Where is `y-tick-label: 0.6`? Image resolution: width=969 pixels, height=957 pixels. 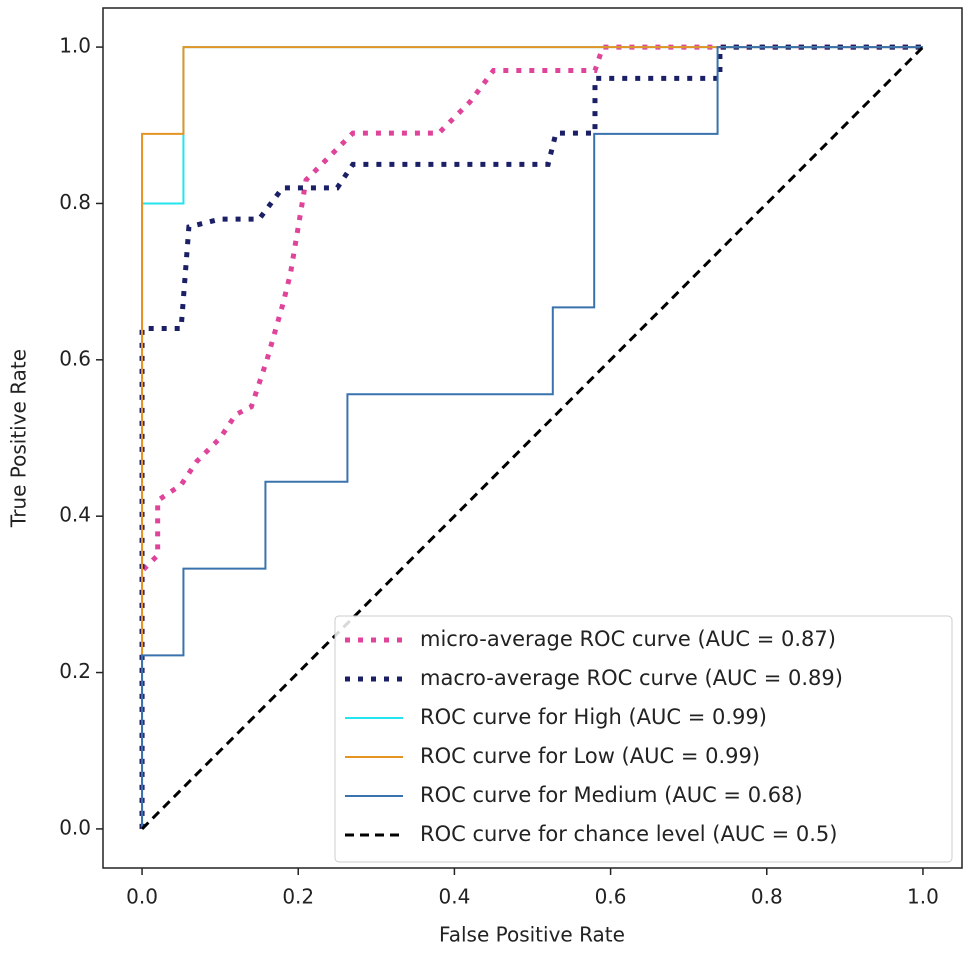 y-tick-label: 0.6 is located at coordinates (75, 358).